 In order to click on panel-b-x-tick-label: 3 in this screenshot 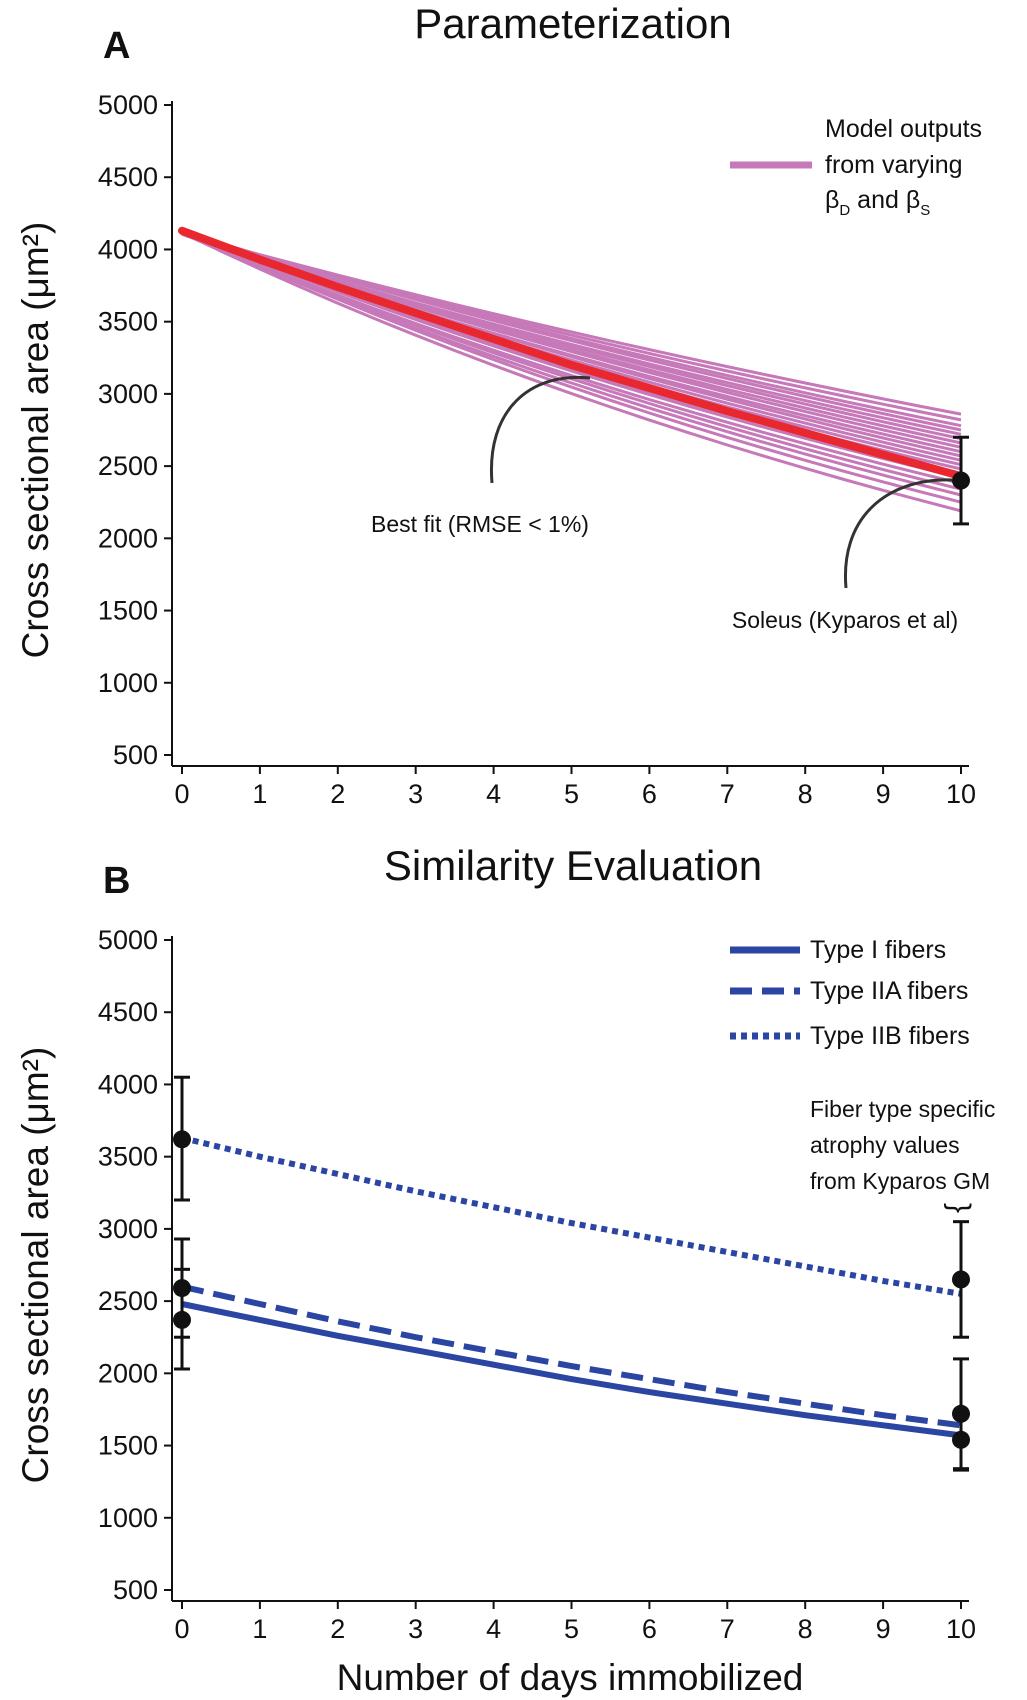, I will do `click(415, 1629)`.